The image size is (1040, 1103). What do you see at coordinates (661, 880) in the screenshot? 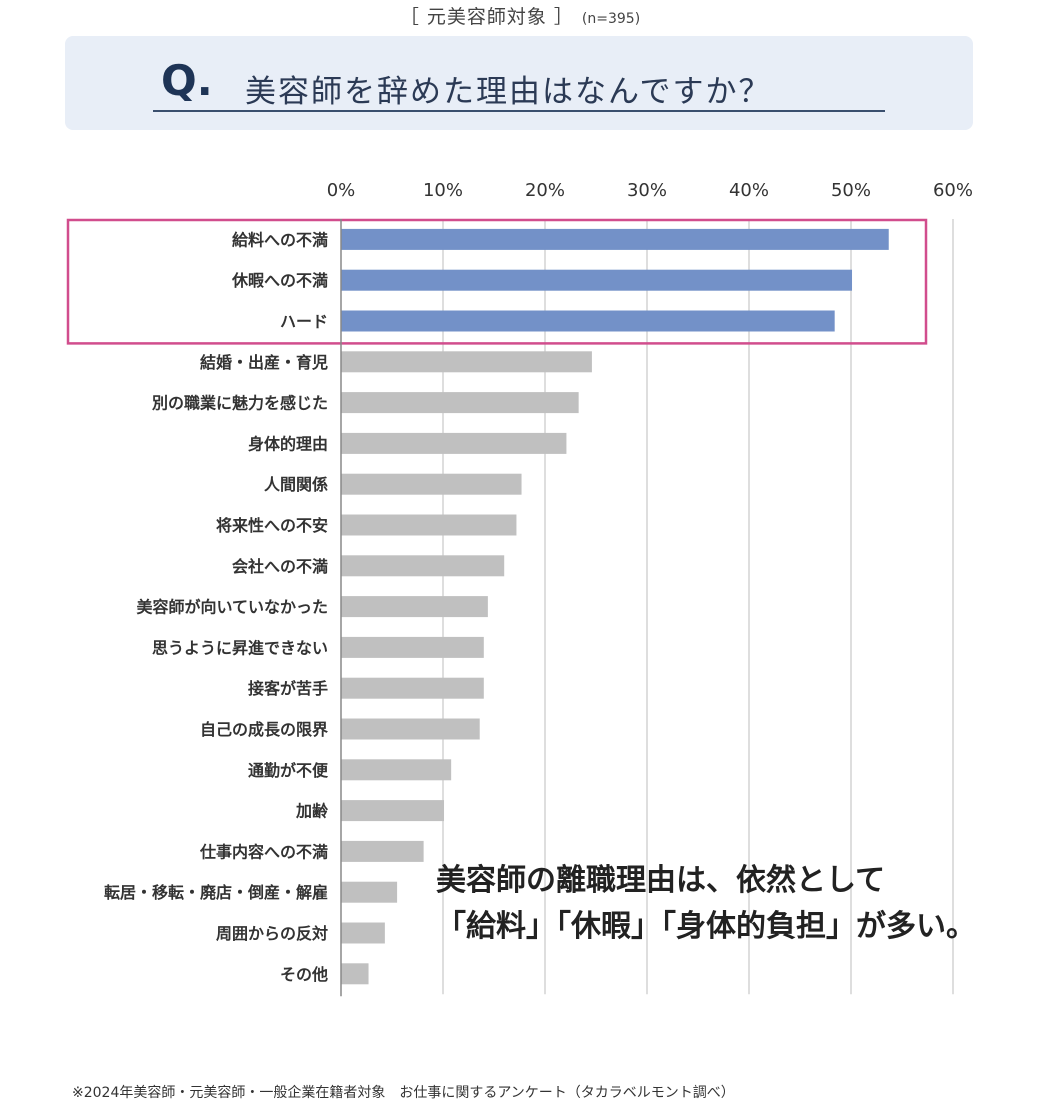
I see `callout-line-1: 美容師の離職理由は、依然として` at bounding box center [661, 880].